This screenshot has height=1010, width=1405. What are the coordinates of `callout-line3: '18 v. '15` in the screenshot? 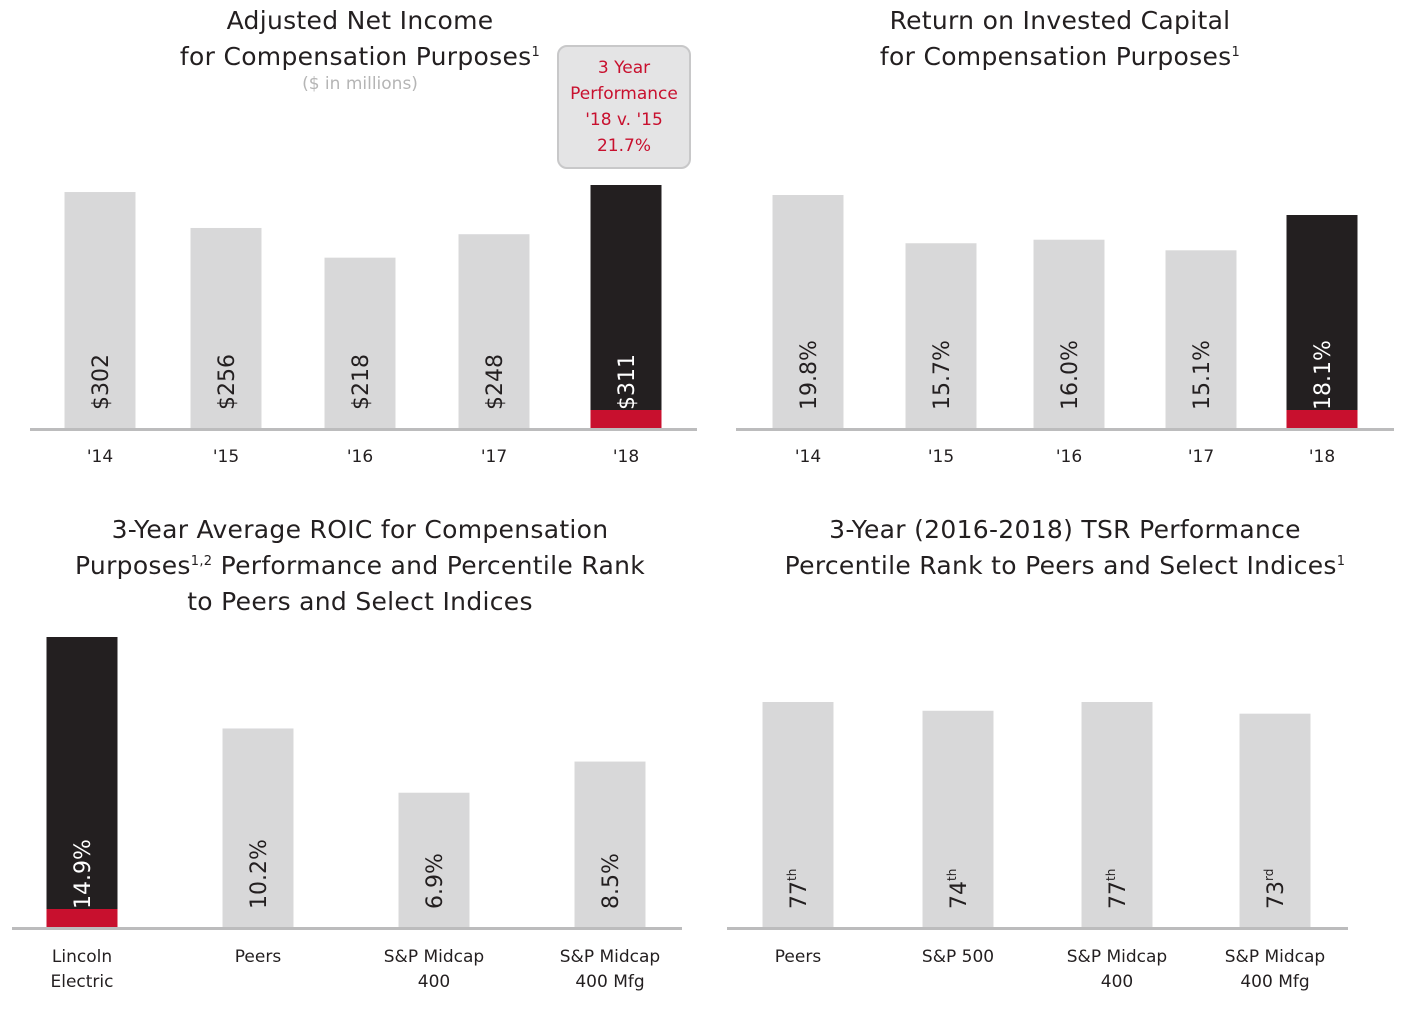 It's located at (624, 120).